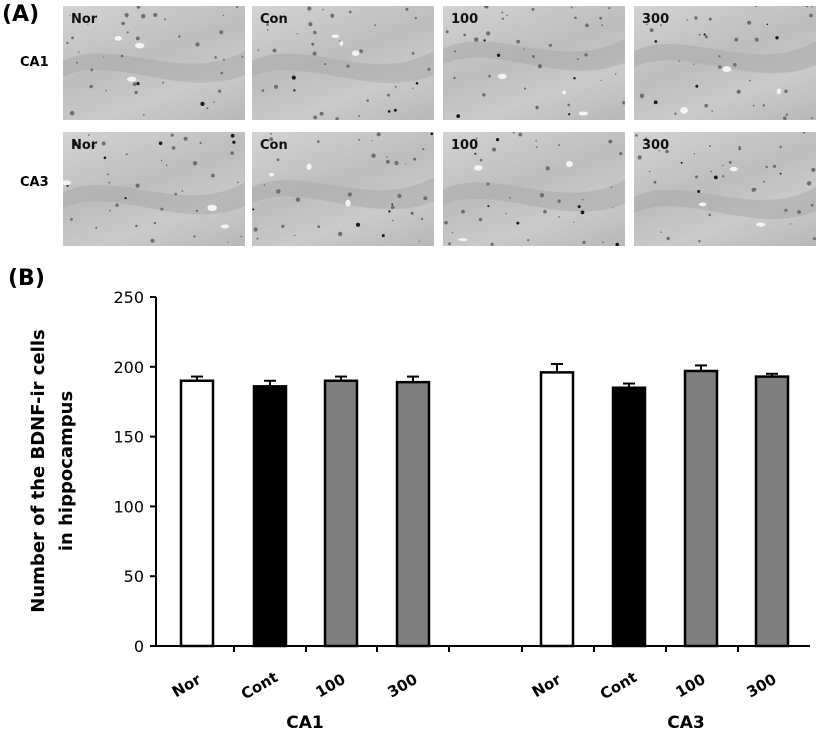 Image resolution: width=818 pixels, height=737 pixels. Describe the element at coordinates (656, 145) in the screenshot. I see `micrograph-tag: 300` at that location.